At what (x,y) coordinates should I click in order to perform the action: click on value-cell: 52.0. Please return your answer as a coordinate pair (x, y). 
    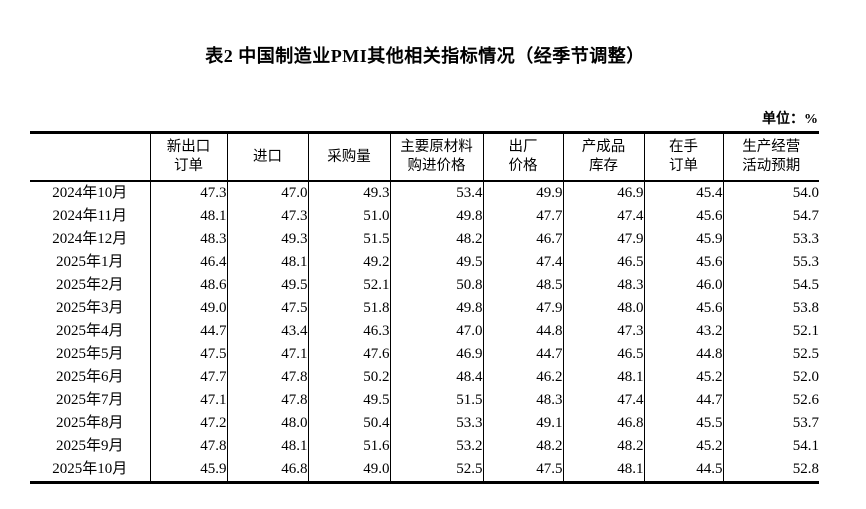
    Looking at the image, I should click on (770, 377).